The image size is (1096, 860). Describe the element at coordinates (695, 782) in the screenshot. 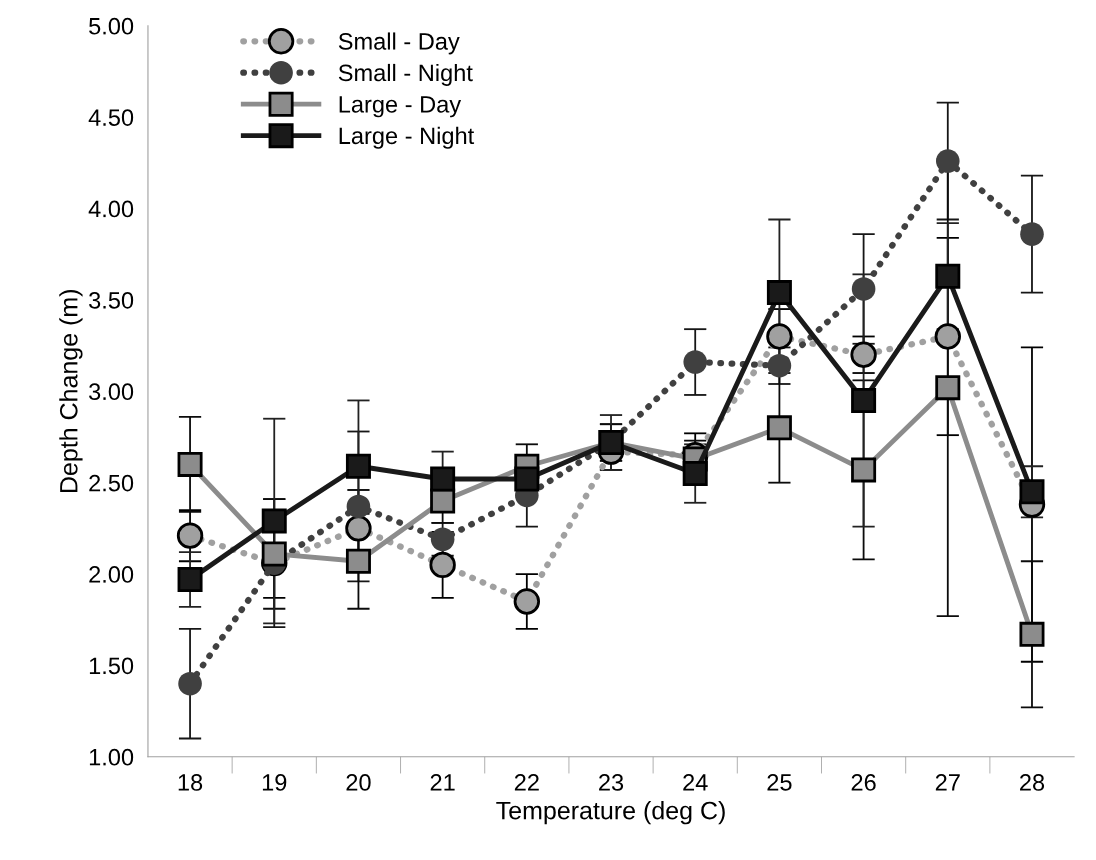

I see `x-tick-label: 24` at that location.